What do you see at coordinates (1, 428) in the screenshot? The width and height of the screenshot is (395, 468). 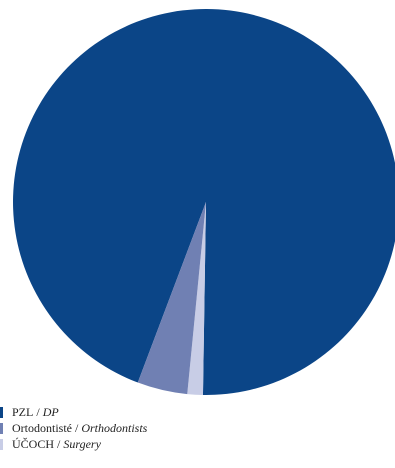 I see `legend-swatch-ortodontiste` at bounding box center [1, 428].